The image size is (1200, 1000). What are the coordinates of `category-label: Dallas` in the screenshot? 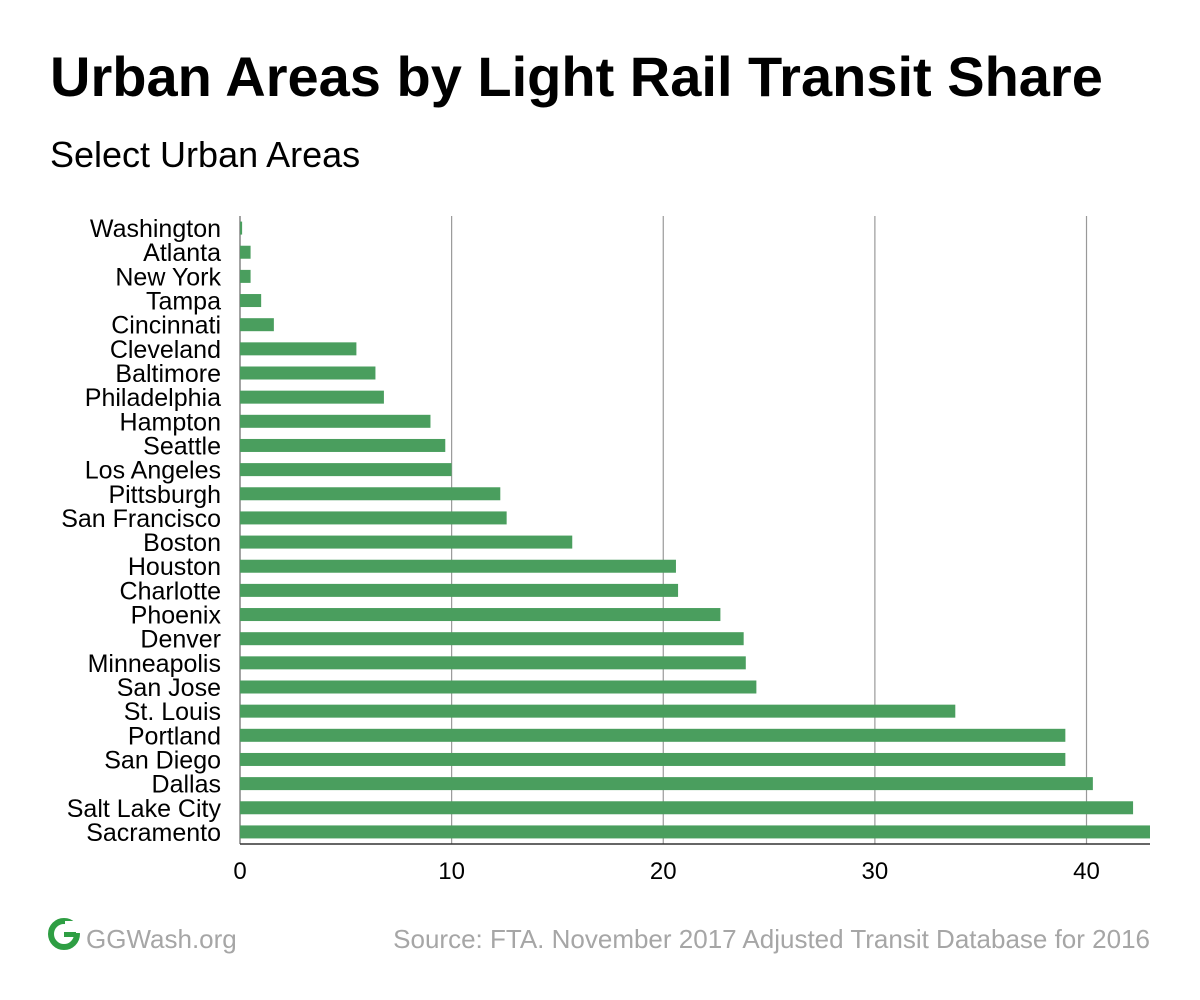 It's located at (186, 785).